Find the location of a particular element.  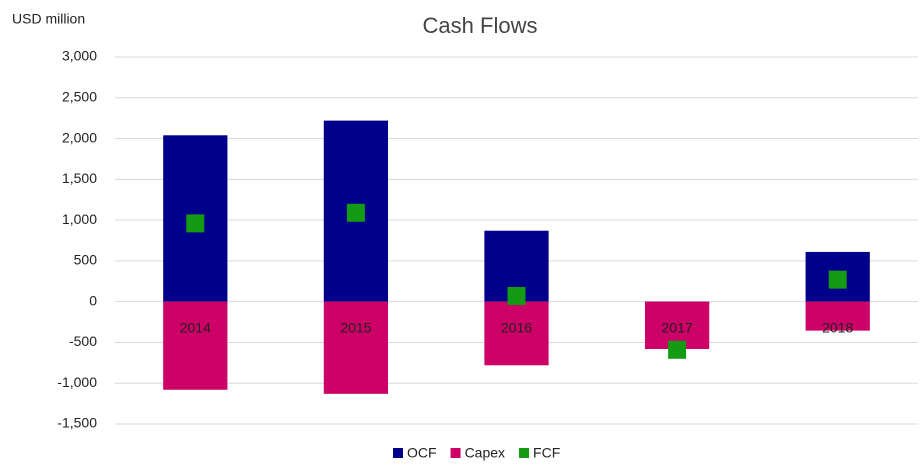

y-tick-label: -1,500 is located at coordinates (77, 423).